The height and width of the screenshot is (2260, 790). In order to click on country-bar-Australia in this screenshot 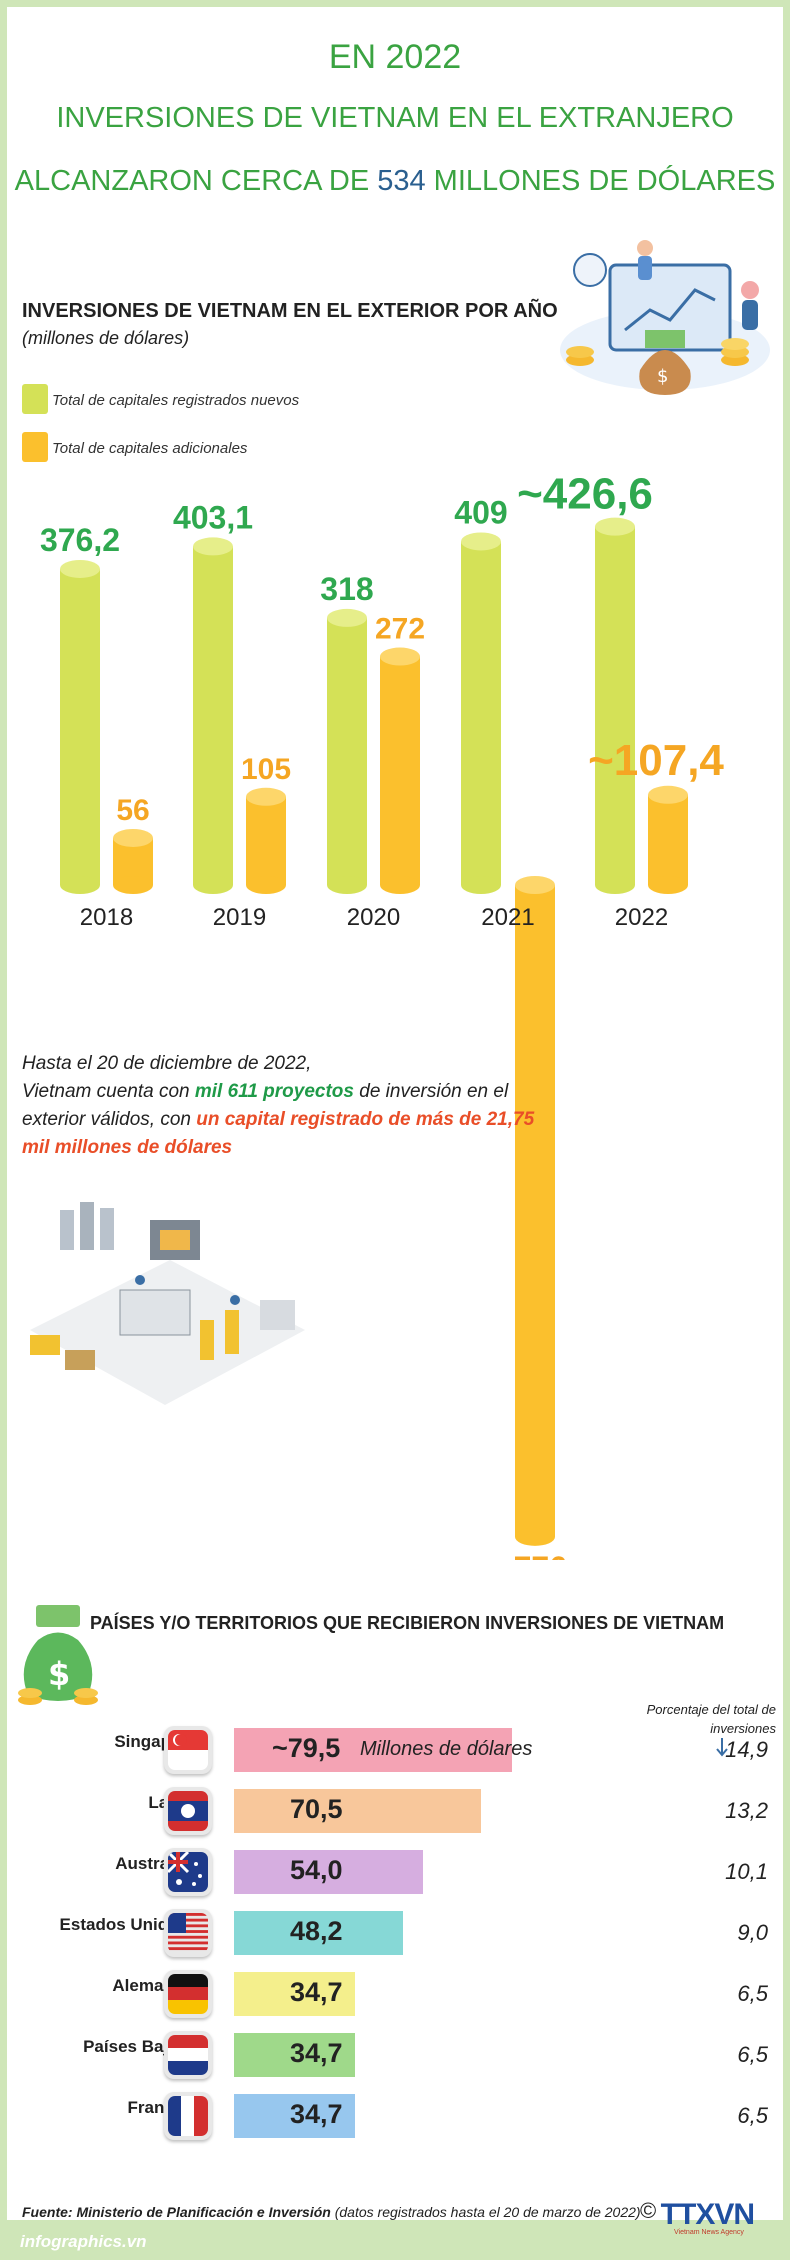, I will do `click(328, 1872)`.